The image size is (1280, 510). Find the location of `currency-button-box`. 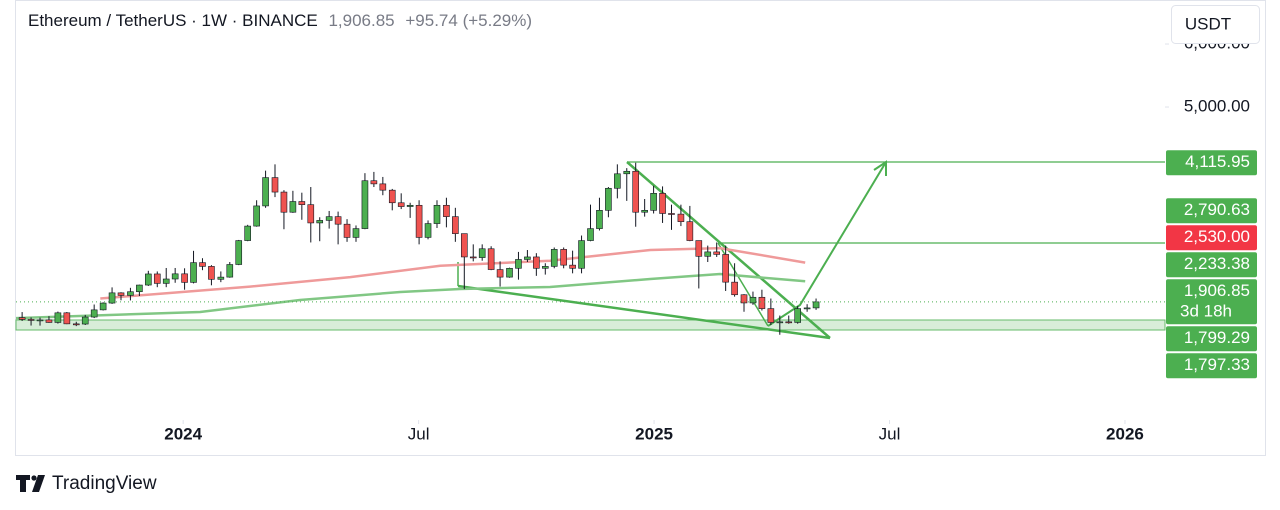

currency-button-box is located at coordinates (1215, 24).